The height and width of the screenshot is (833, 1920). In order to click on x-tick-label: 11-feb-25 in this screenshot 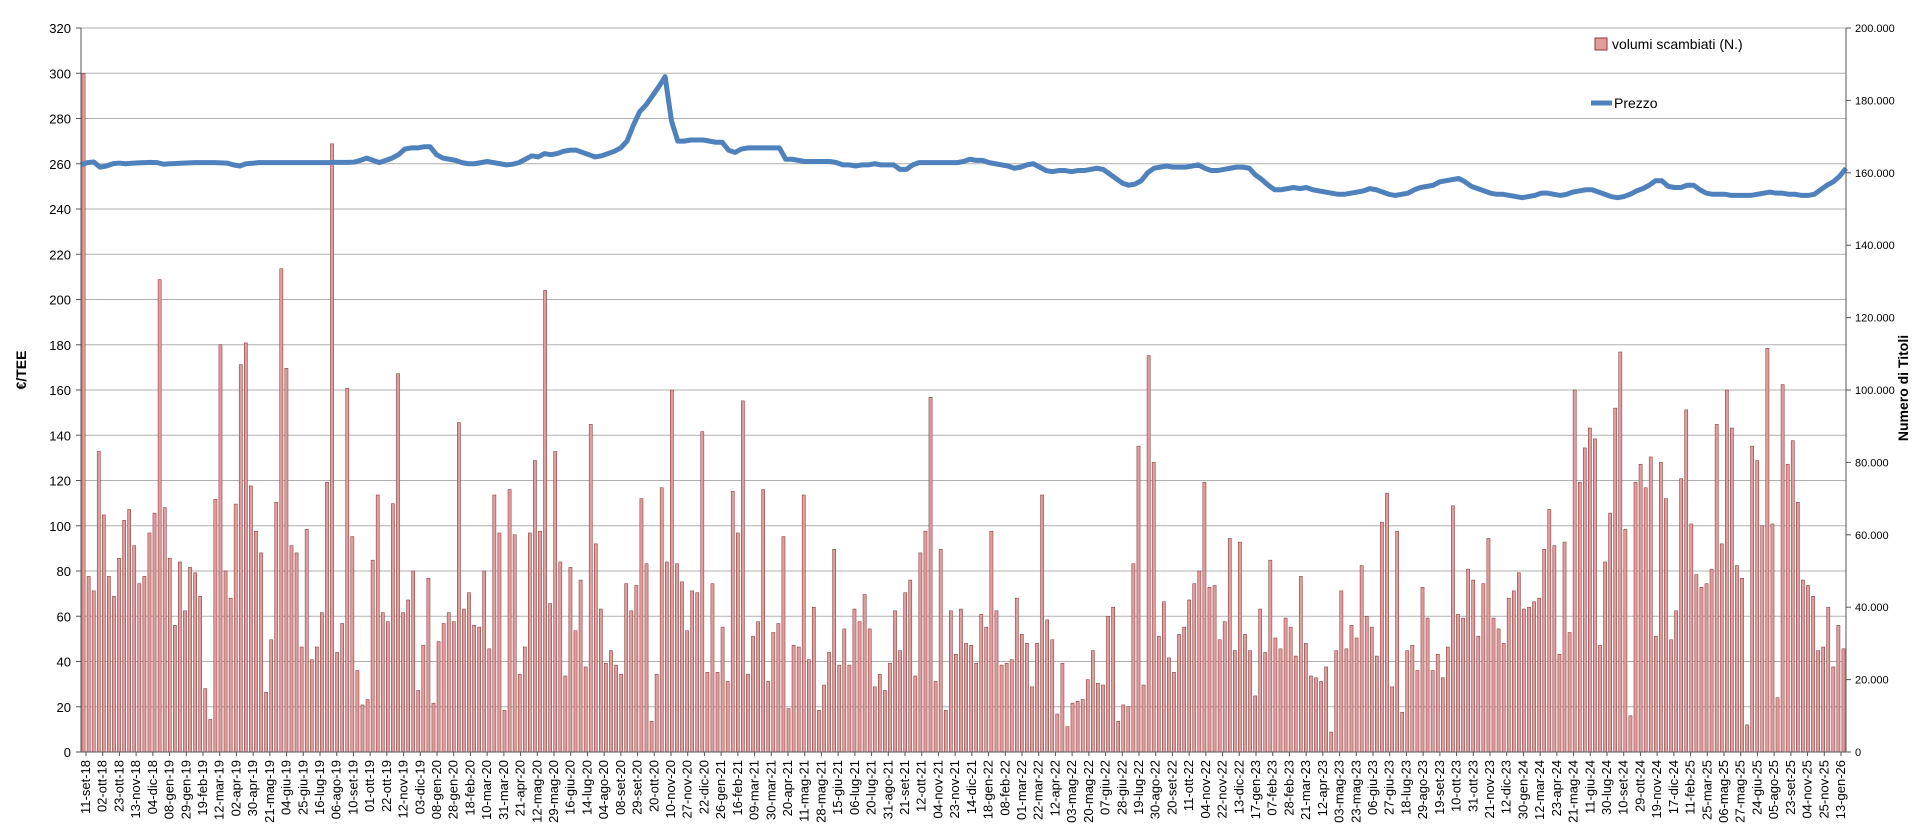, I will do `click(1690, 787)`.